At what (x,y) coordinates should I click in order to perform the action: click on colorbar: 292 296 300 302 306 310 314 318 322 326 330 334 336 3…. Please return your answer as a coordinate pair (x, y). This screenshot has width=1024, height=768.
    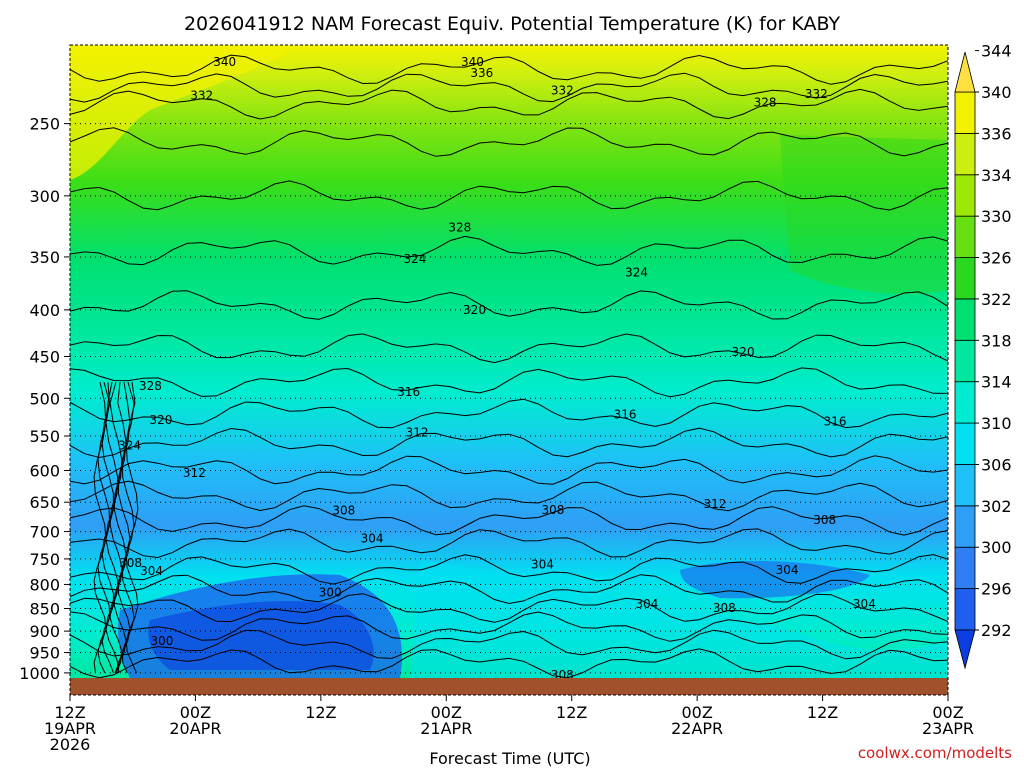
    Looking at the image, I should click on (983, 356).